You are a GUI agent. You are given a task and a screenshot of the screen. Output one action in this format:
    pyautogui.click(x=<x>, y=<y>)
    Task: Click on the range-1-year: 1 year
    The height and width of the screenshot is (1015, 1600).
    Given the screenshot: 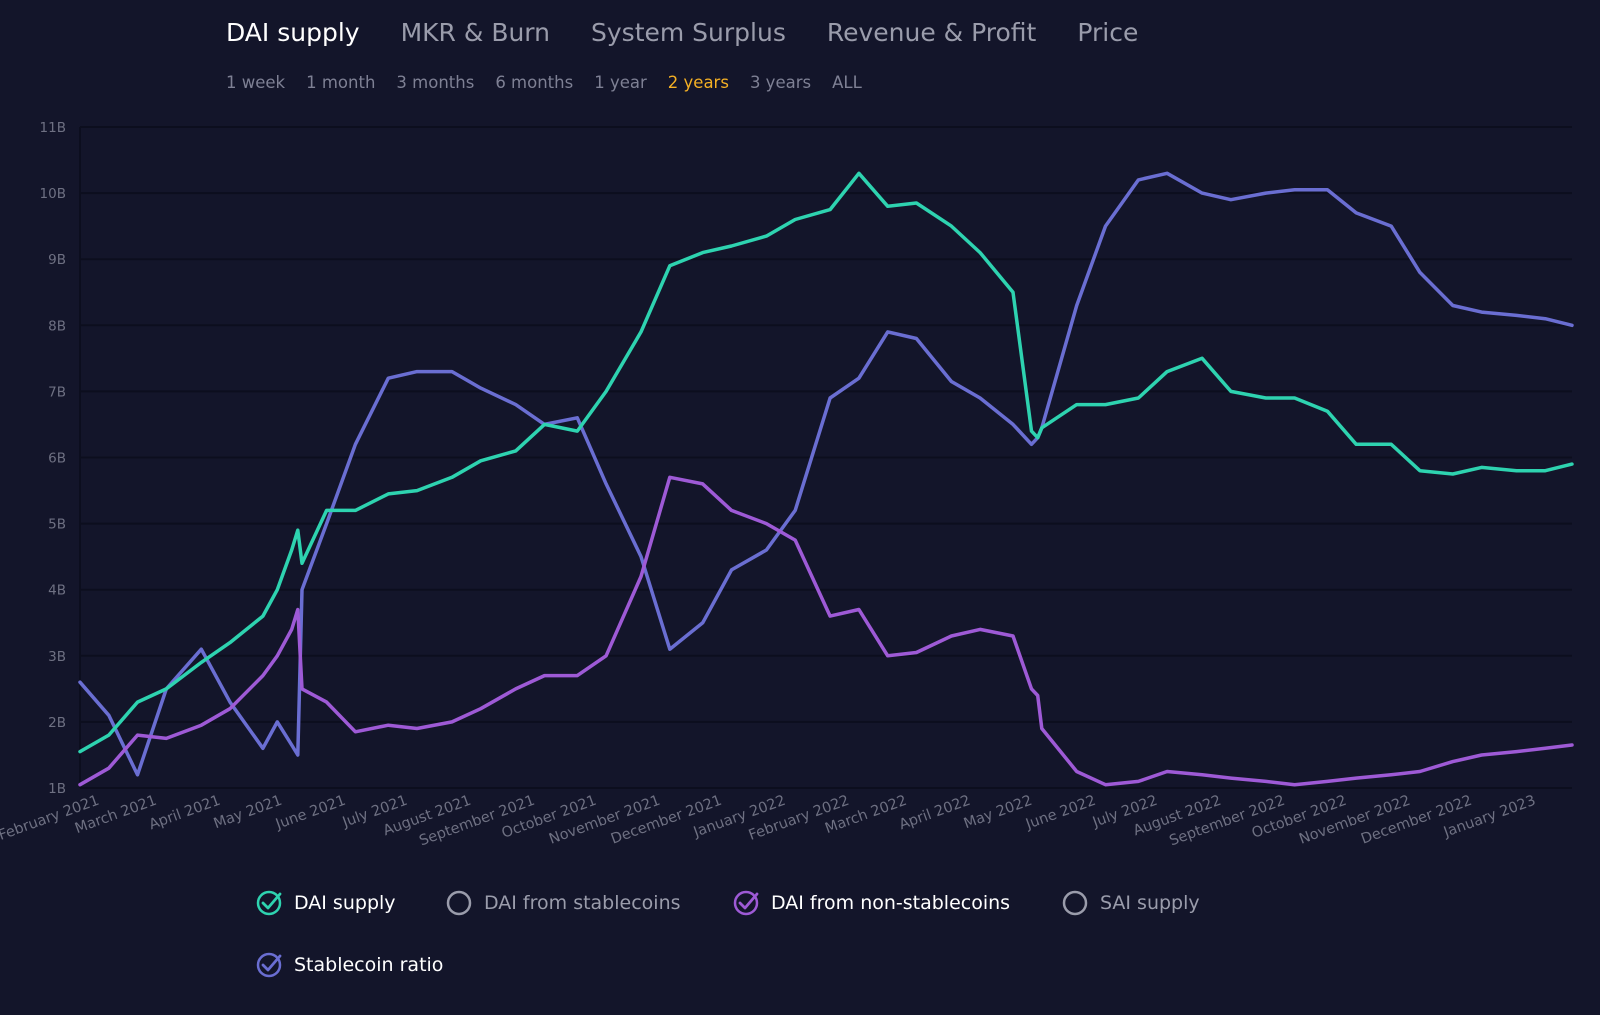 What is the action you would take?
    pyautogui.click(x=620, y=82)
    